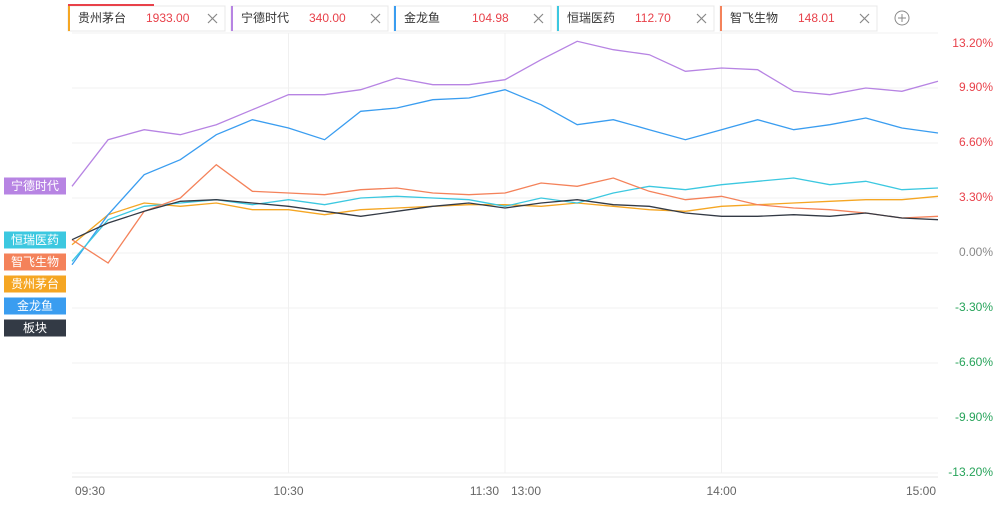  I want to click on add-circle, so click(902, 18).